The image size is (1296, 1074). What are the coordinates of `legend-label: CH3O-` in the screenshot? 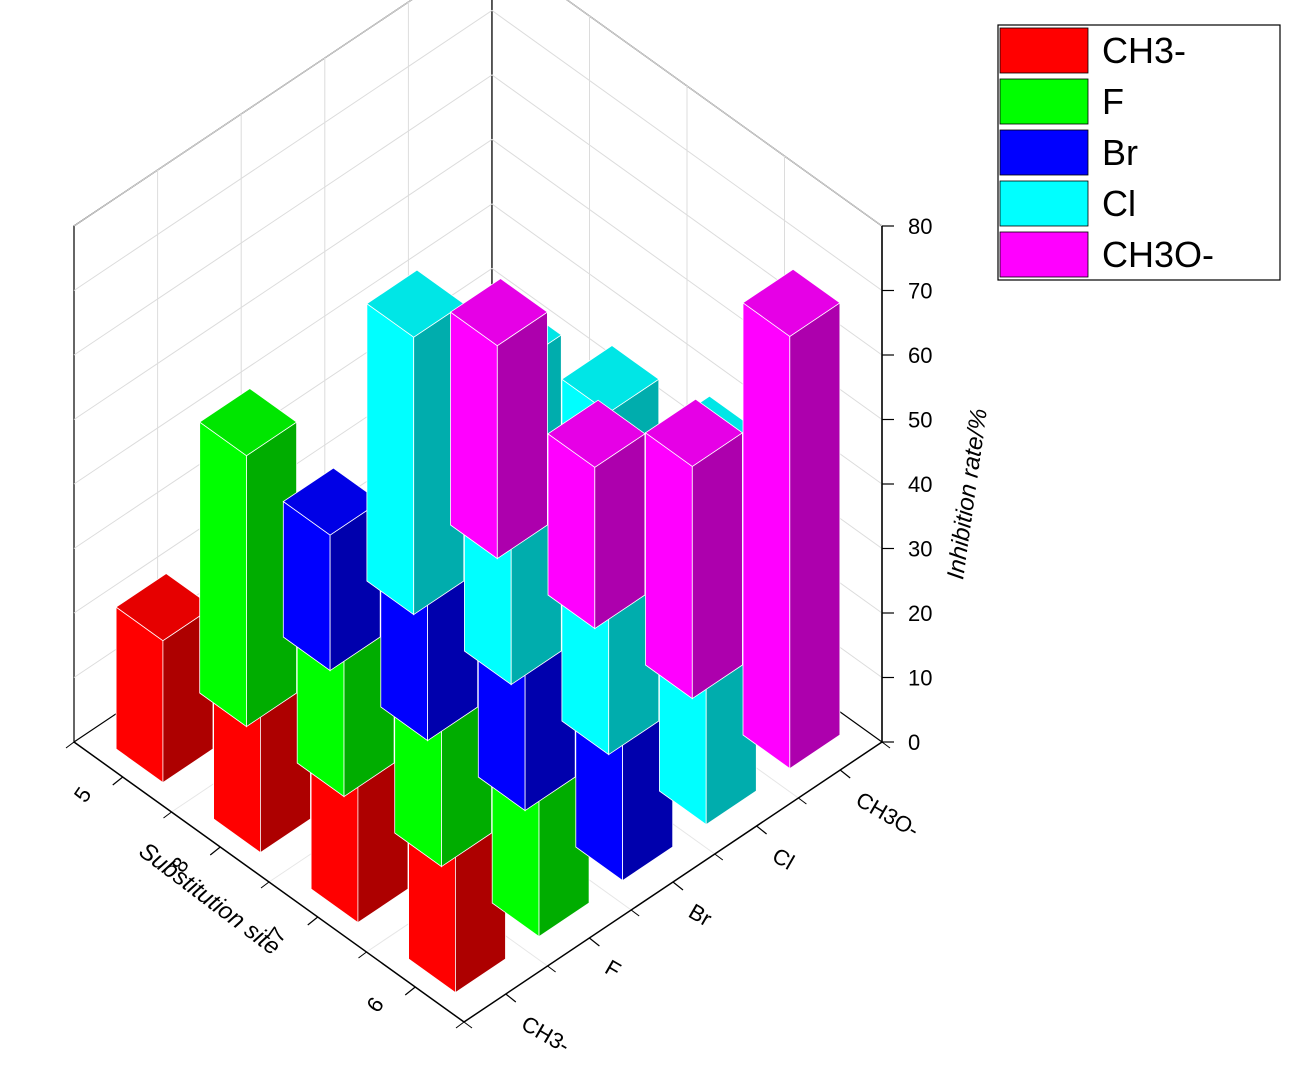 It's located at (1158, 254).